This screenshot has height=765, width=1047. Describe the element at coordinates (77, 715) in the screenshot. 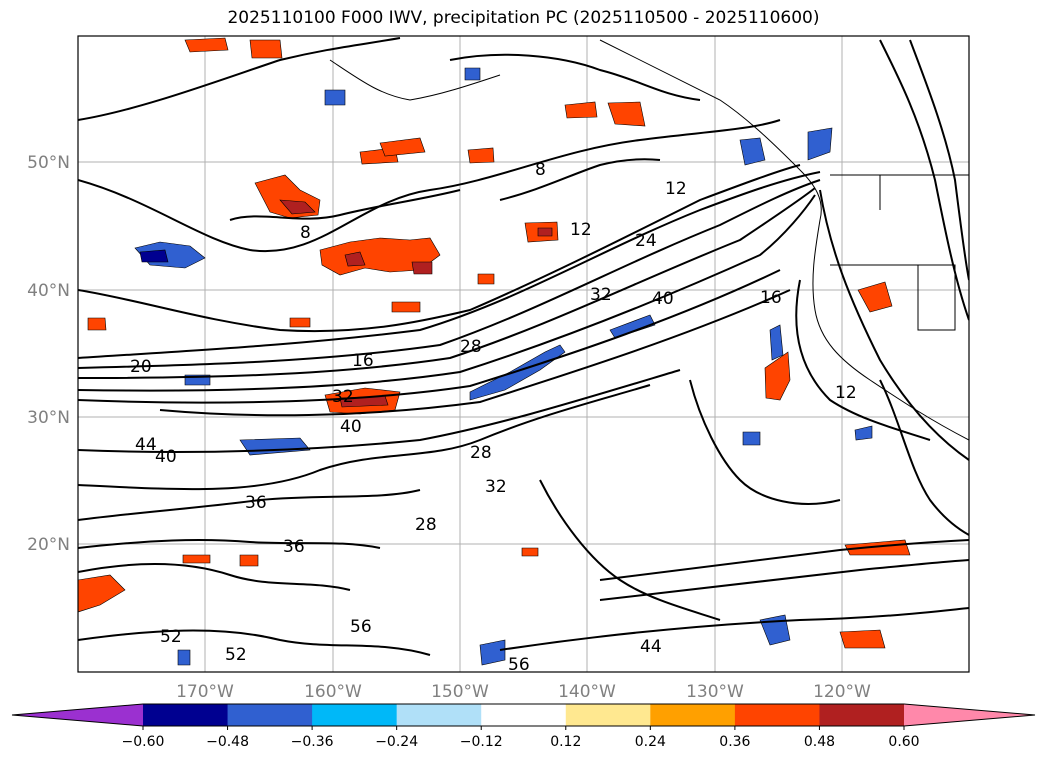

I see `colorbar-extend-min` at that location.